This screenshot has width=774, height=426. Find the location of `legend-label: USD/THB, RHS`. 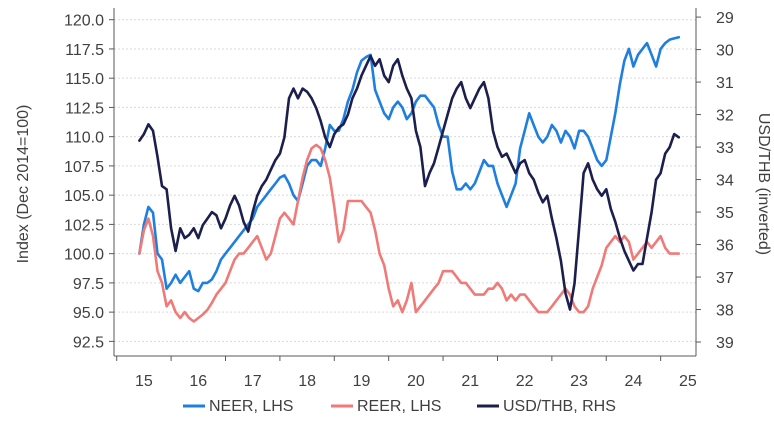

legend-label: USD/THB, RHS is located at coordinates (559, 406).